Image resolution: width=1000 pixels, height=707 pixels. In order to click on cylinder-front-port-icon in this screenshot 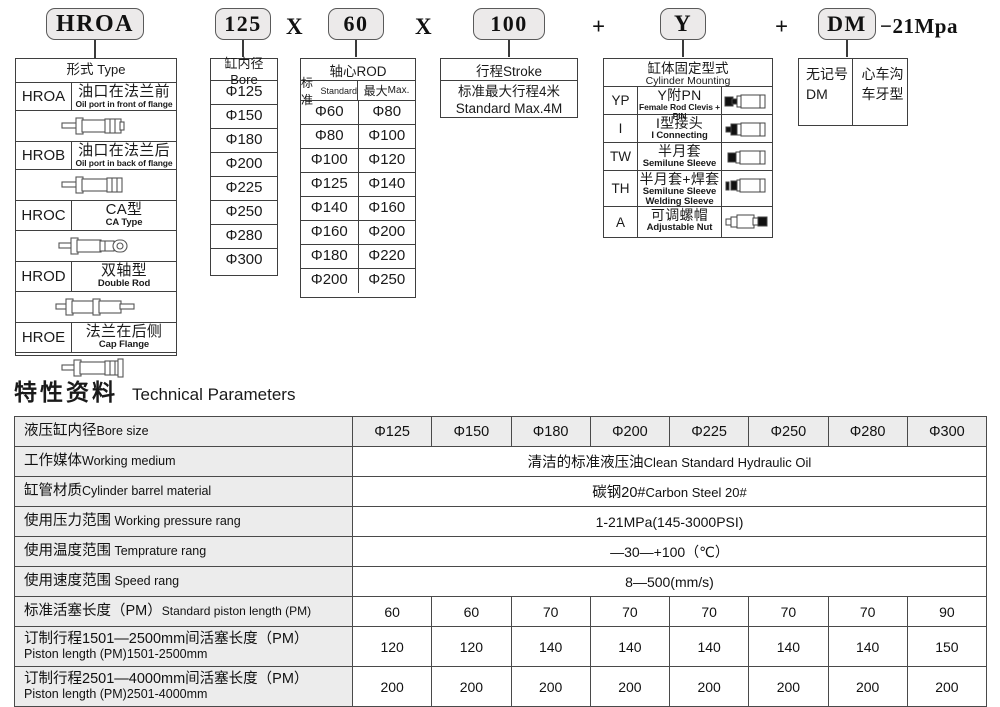, I will do `click(96, 126)`.